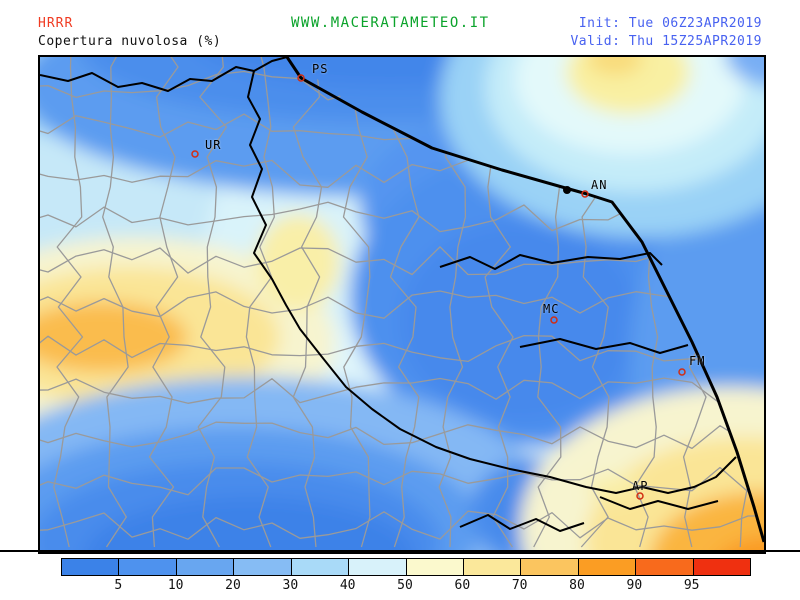 Image resolution: width=800 pixels, height=600 pixels. What do you see at coordinates (670, 23) in the screenshot?
I see `init-time-label: Init: Tue 06Z23APR2019` at bounding box center [670, 23].